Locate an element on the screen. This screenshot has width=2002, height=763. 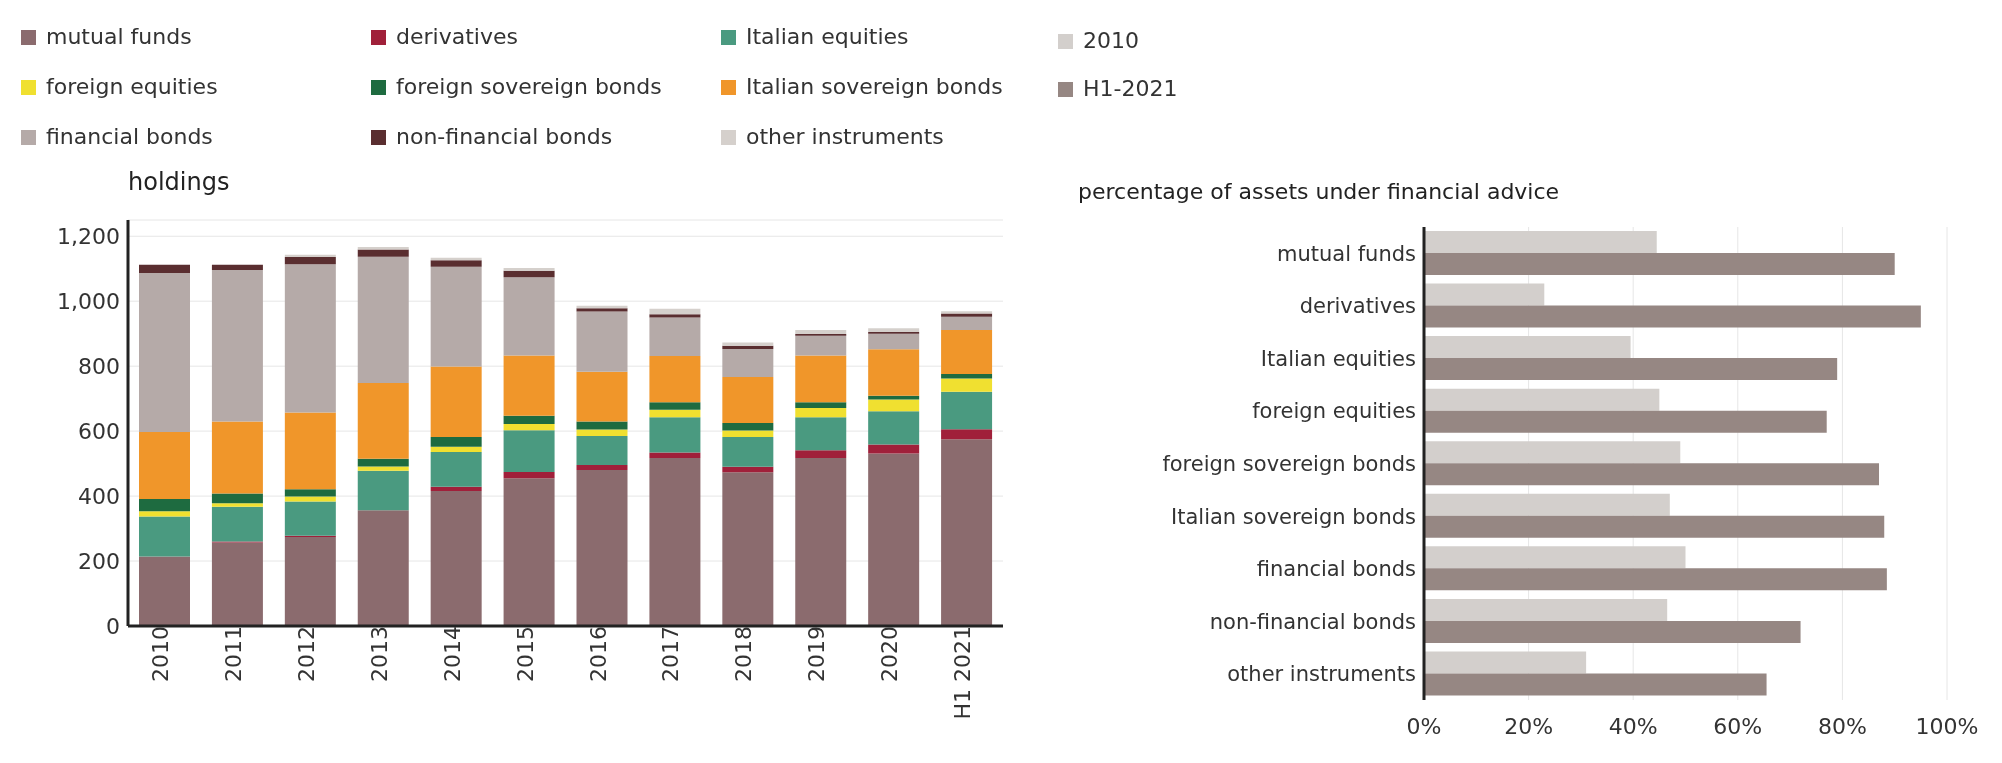
x-tick-label: 2019 is located at coordinates (817, 654).